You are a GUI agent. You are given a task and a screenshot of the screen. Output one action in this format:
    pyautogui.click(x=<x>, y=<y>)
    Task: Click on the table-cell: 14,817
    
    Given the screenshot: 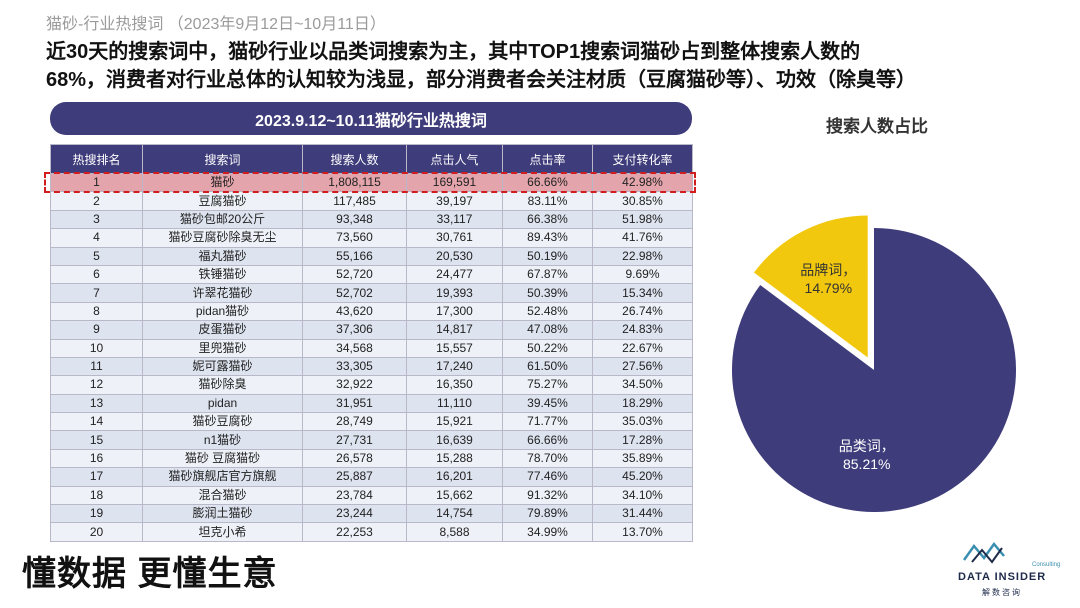 What is the action you would take?
    pyautogui.click(x=454, y=330)
    